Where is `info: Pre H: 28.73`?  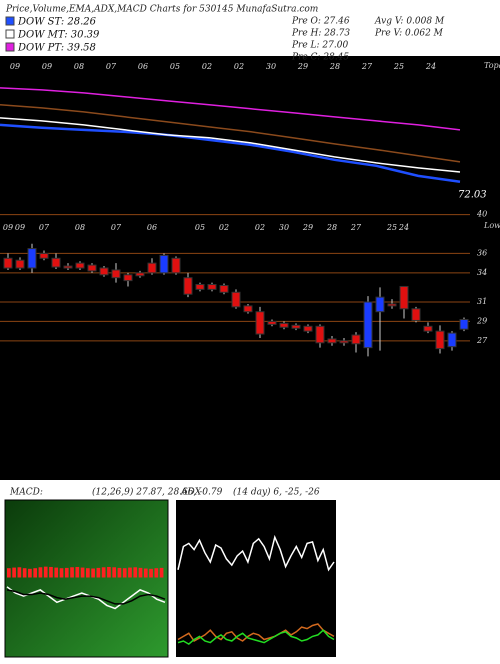 info: Pre H: 28.73 is located at coordinates (320, 34).